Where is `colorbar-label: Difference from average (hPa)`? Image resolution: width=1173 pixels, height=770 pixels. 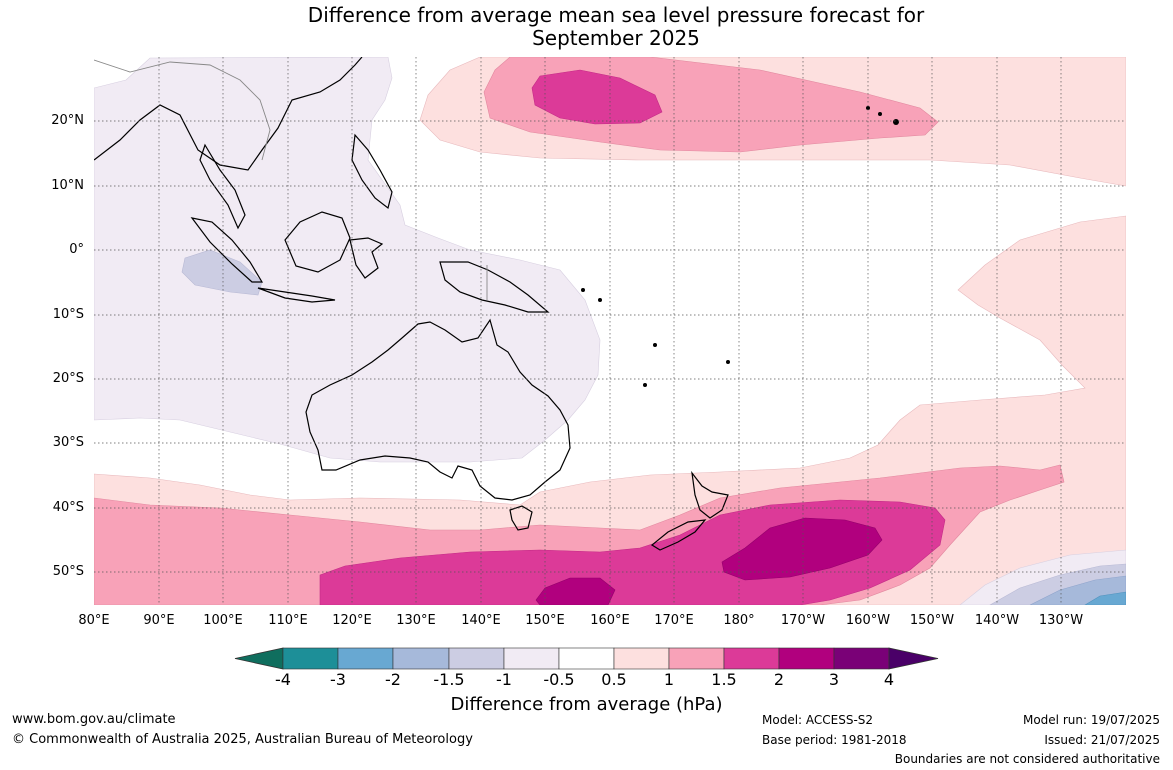
colorbar-label: Difference from average (hPa) is located at coordinates (586, 704).